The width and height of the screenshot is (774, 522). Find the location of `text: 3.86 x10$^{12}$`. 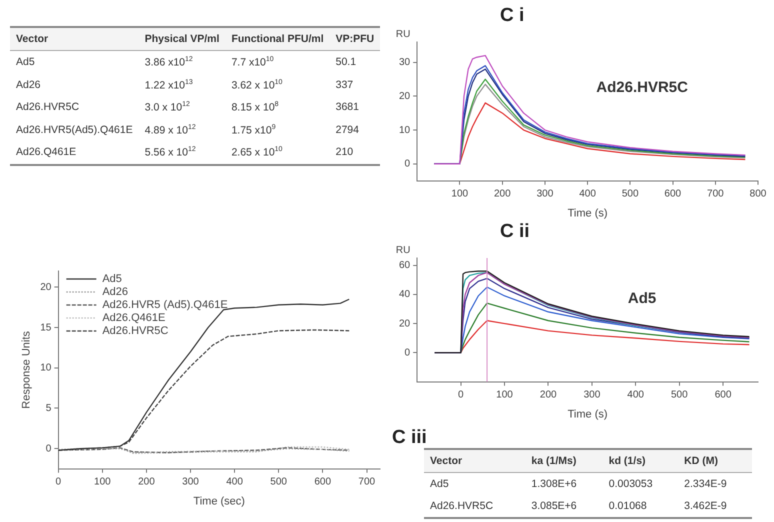

text: 3.86 x10$^{12}$ is located at coordinates (169, 62).